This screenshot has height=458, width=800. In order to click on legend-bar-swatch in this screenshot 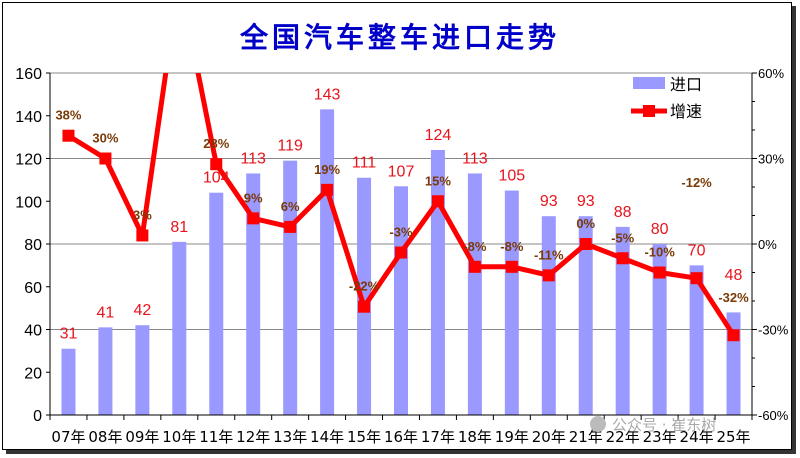, I will do `click(649, 83)`.